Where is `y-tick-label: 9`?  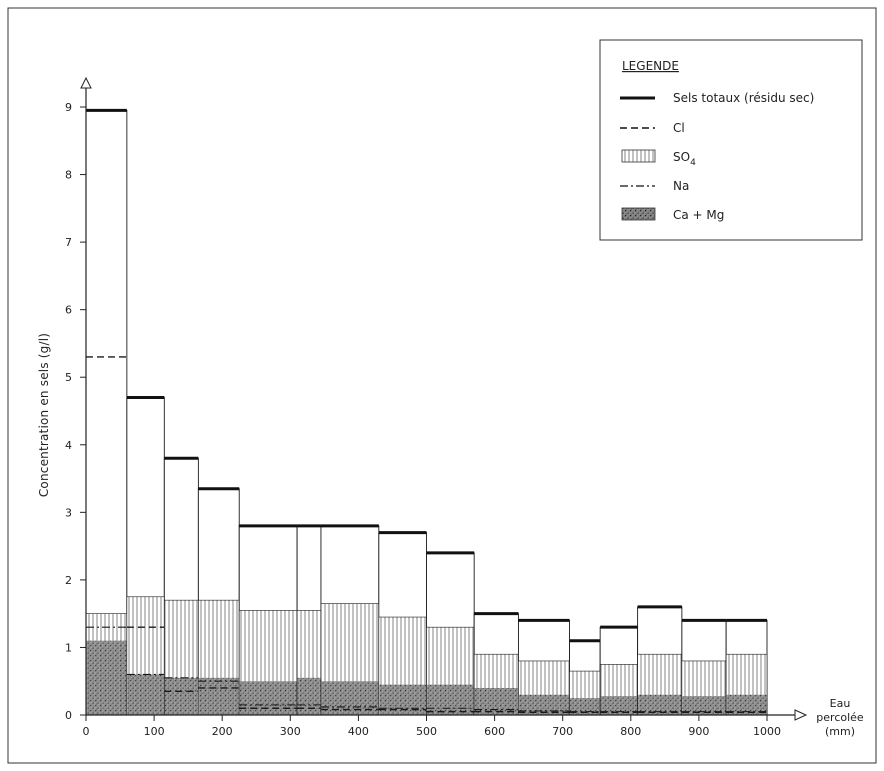 y-tick-label: 9 is located at coordinates (68, 107).